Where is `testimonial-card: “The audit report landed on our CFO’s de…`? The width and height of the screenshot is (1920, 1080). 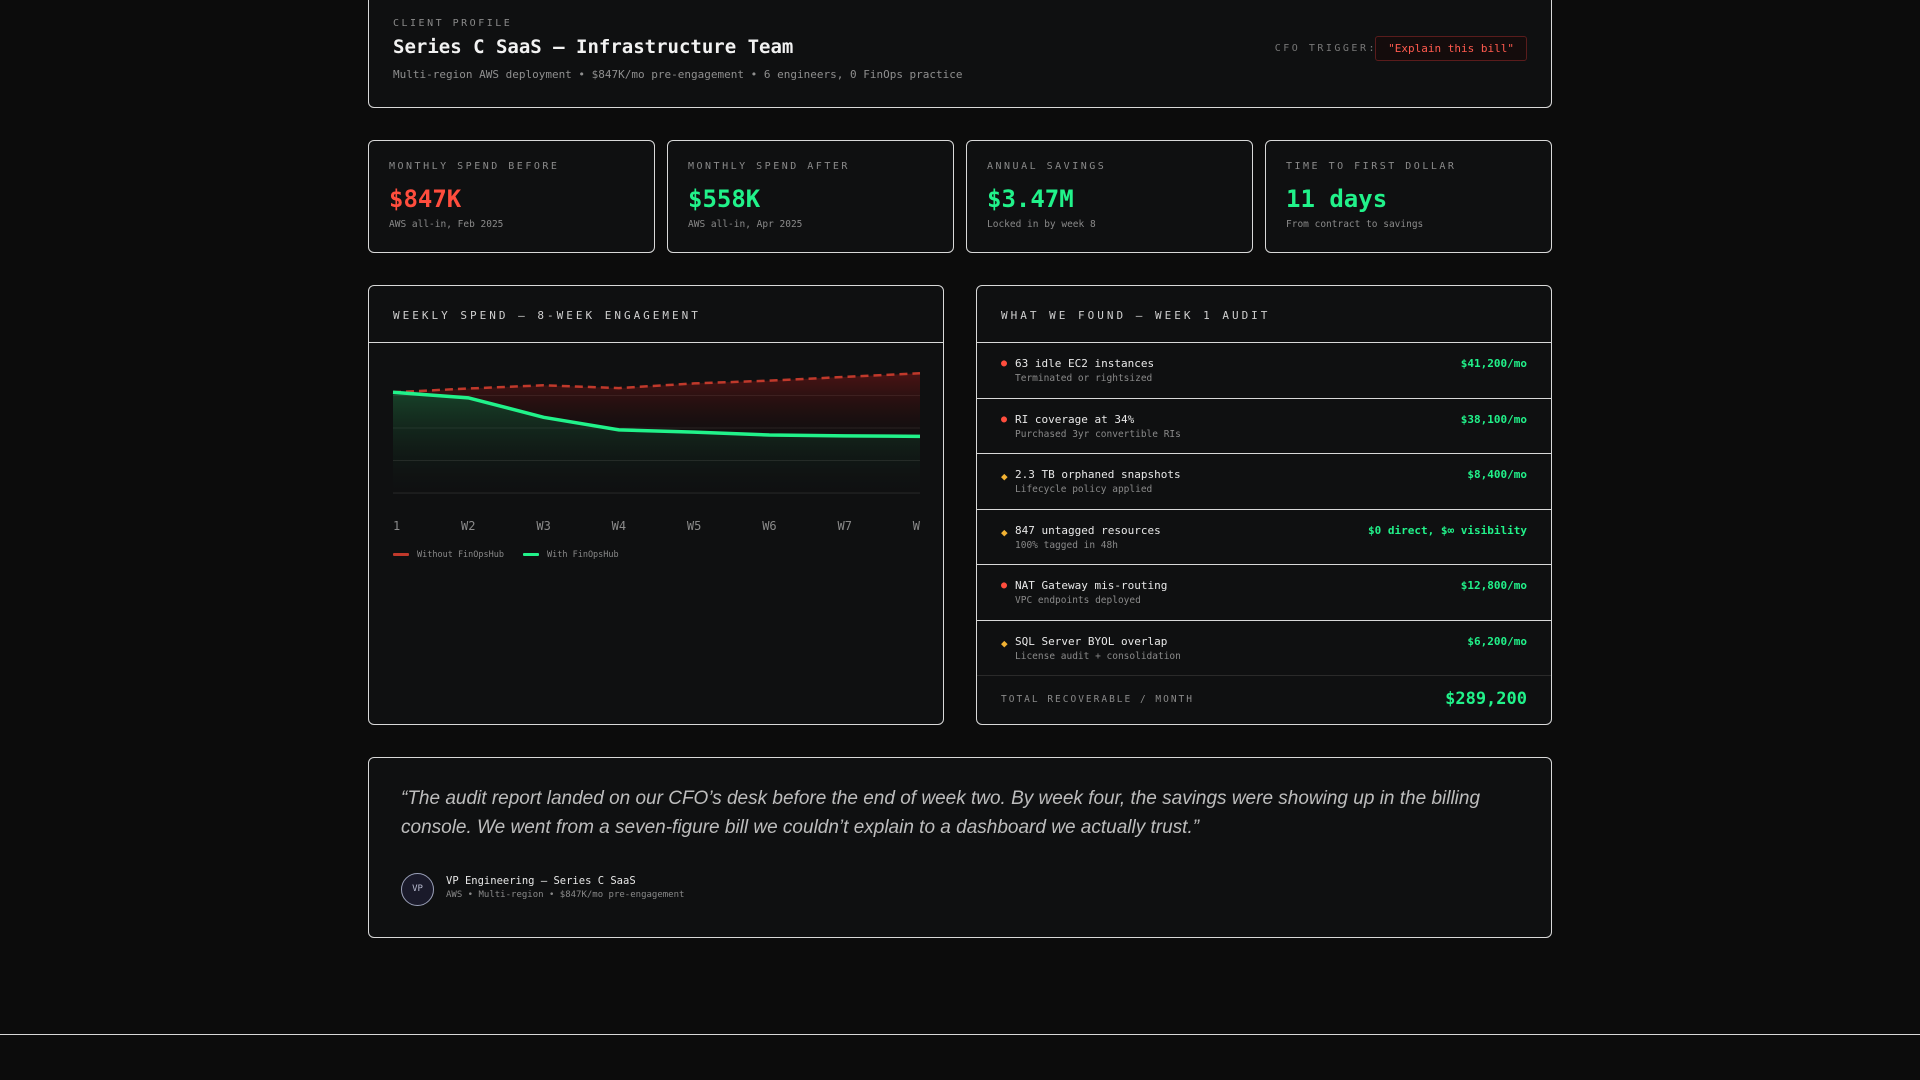 testimonial-card: “The audit report landed on our CFO’s de… is located at coordinates (960, 847).